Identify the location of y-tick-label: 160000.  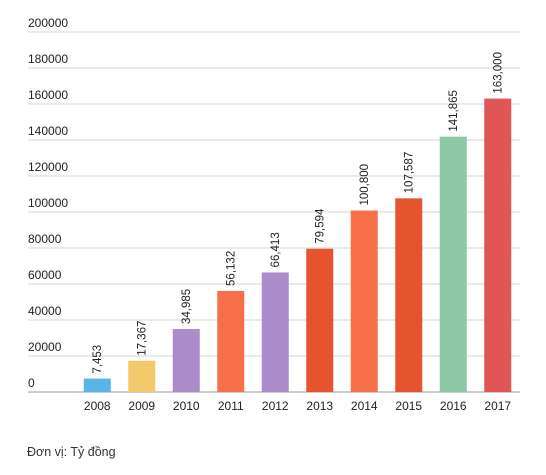
(48, 95).